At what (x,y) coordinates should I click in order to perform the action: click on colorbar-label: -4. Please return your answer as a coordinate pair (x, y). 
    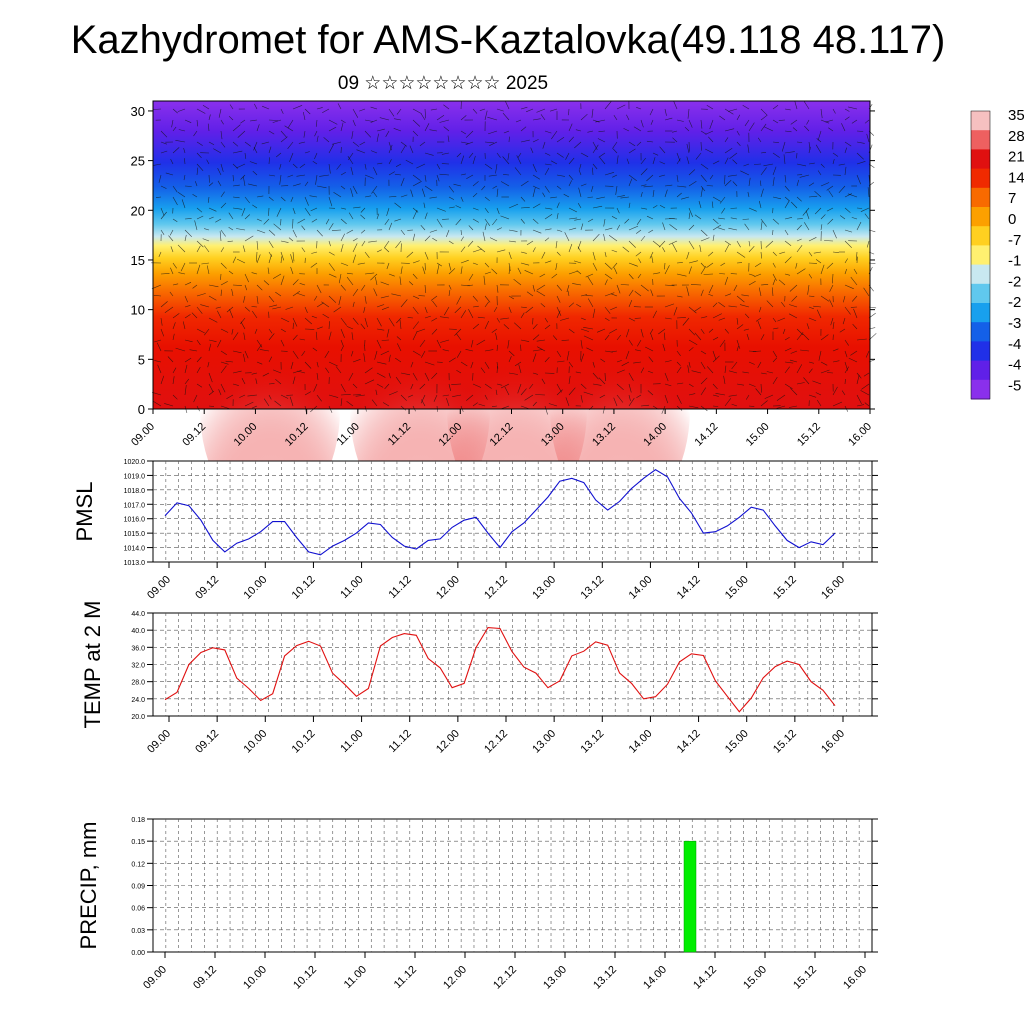
    Looking at the image, I should click on (1014, 365).